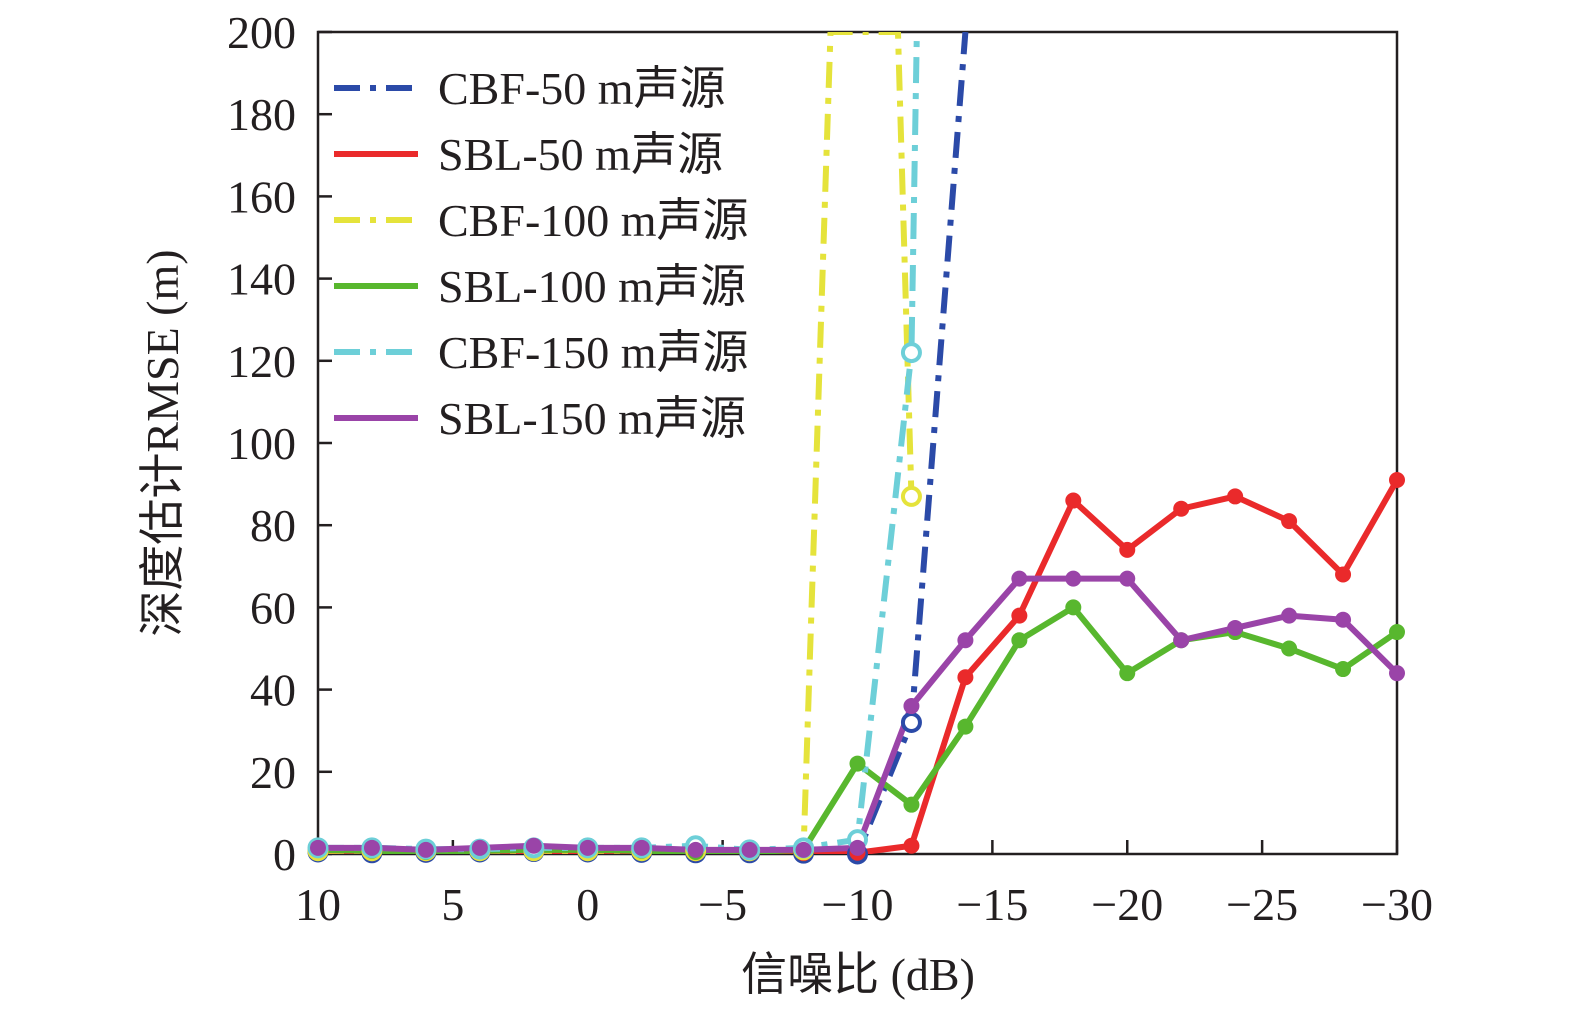 Image resolution: width=1575 pixels, height=1013 pixels. Describe the element at coordinates (1397, 904) in the screenshot. I see `x-tick-label: −30` at that location.